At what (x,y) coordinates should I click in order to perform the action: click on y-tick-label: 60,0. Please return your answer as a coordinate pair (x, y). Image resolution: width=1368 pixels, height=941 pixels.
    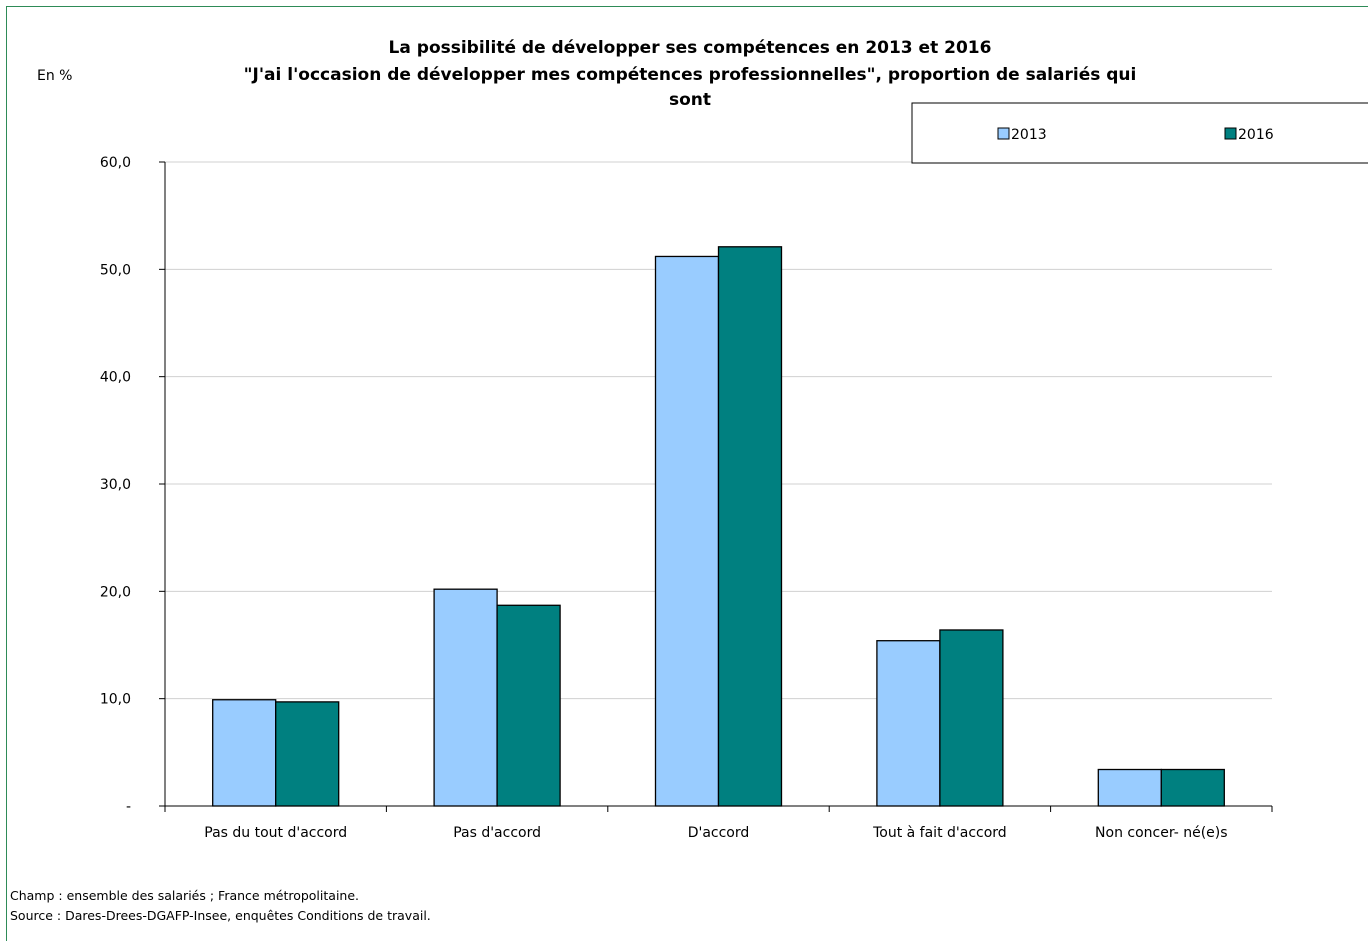
    Looking at the image, I should click on (115, 163).